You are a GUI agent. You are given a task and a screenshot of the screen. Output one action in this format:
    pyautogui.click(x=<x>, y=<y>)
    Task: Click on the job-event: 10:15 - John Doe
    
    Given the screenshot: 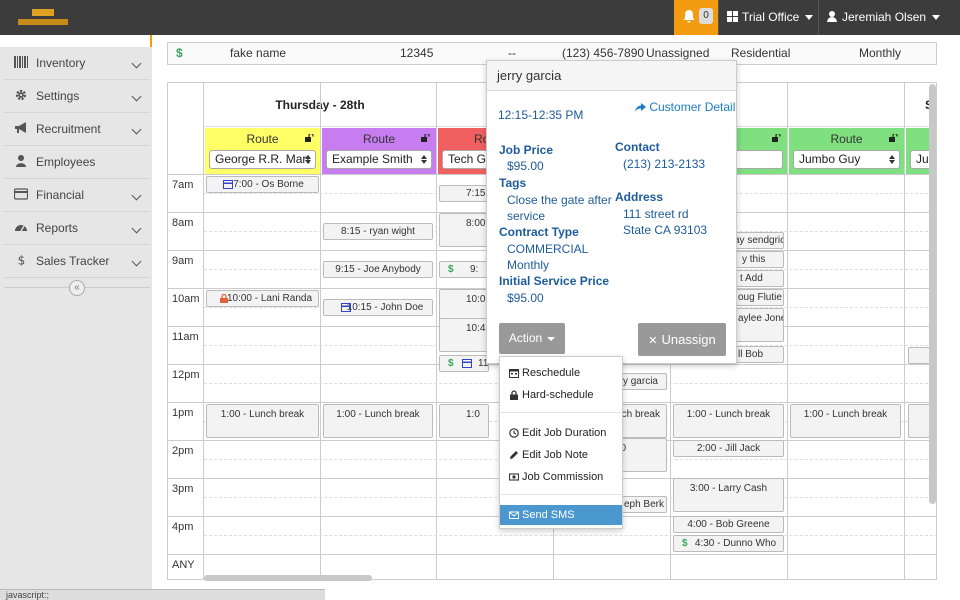 What is the action you would take?
    pyautogui.click(x=378, y=307)
    